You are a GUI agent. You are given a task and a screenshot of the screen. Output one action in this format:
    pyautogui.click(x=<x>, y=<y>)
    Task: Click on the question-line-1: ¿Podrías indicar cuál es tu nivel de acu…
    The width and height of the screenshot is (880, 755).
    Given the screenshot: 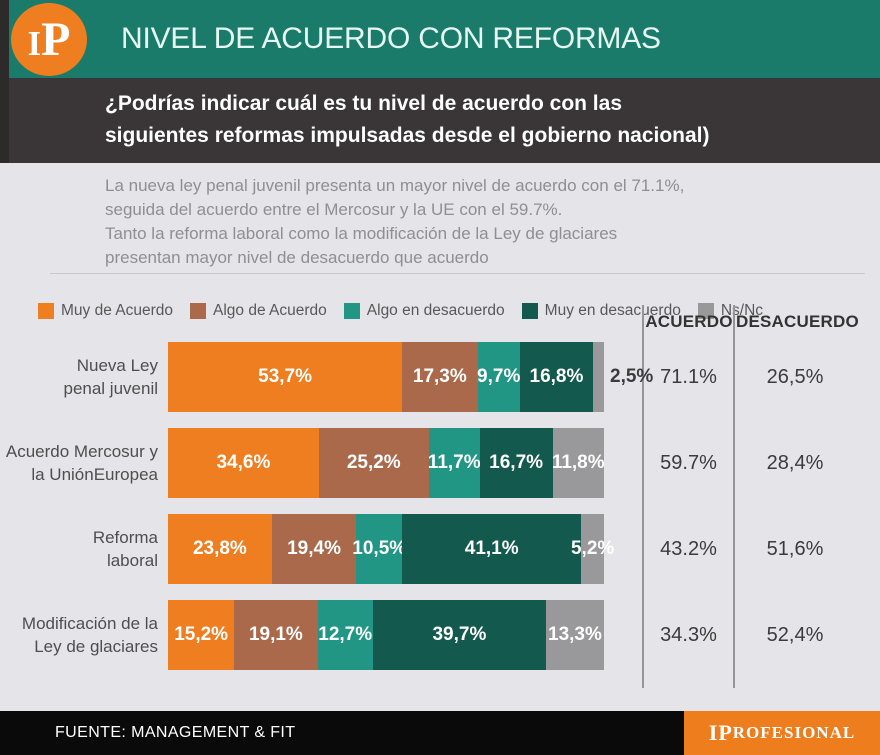 What is the action you would take?
    pyautogui.click(x=364, y=103)
    